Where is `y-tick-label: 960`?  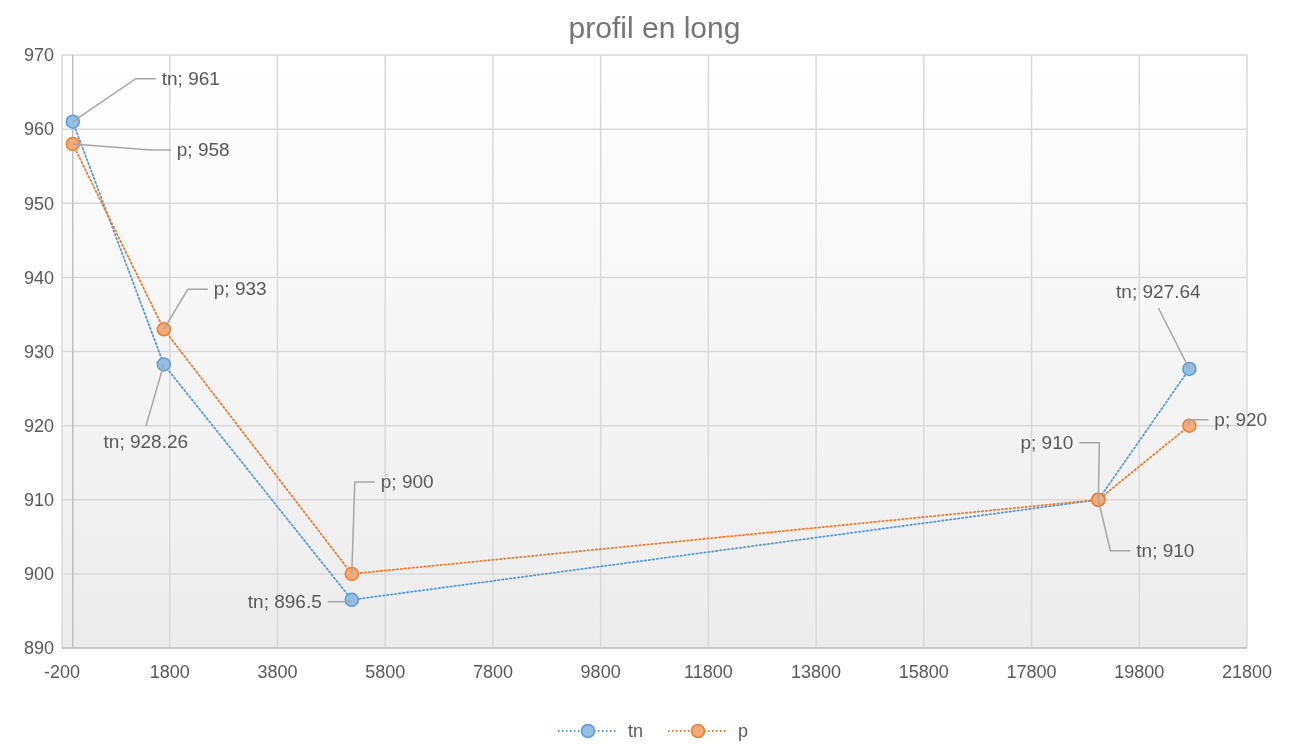
y-tick-label: 960 is located at coordinates (38, 129).